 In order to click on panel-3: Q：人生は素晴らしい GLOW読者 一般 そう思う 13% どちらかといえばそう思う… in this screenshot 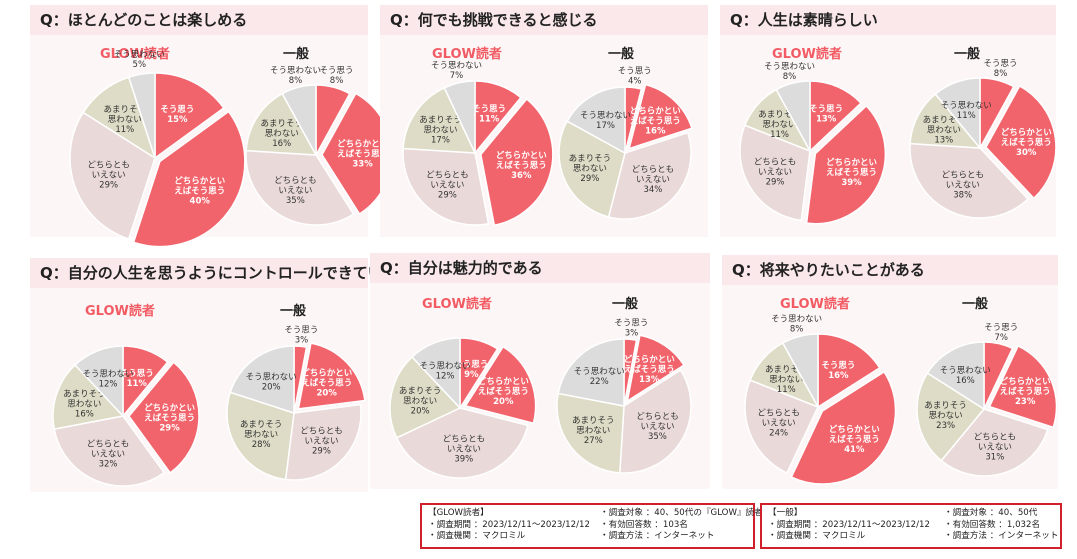, I will do `click(888, 121)`.